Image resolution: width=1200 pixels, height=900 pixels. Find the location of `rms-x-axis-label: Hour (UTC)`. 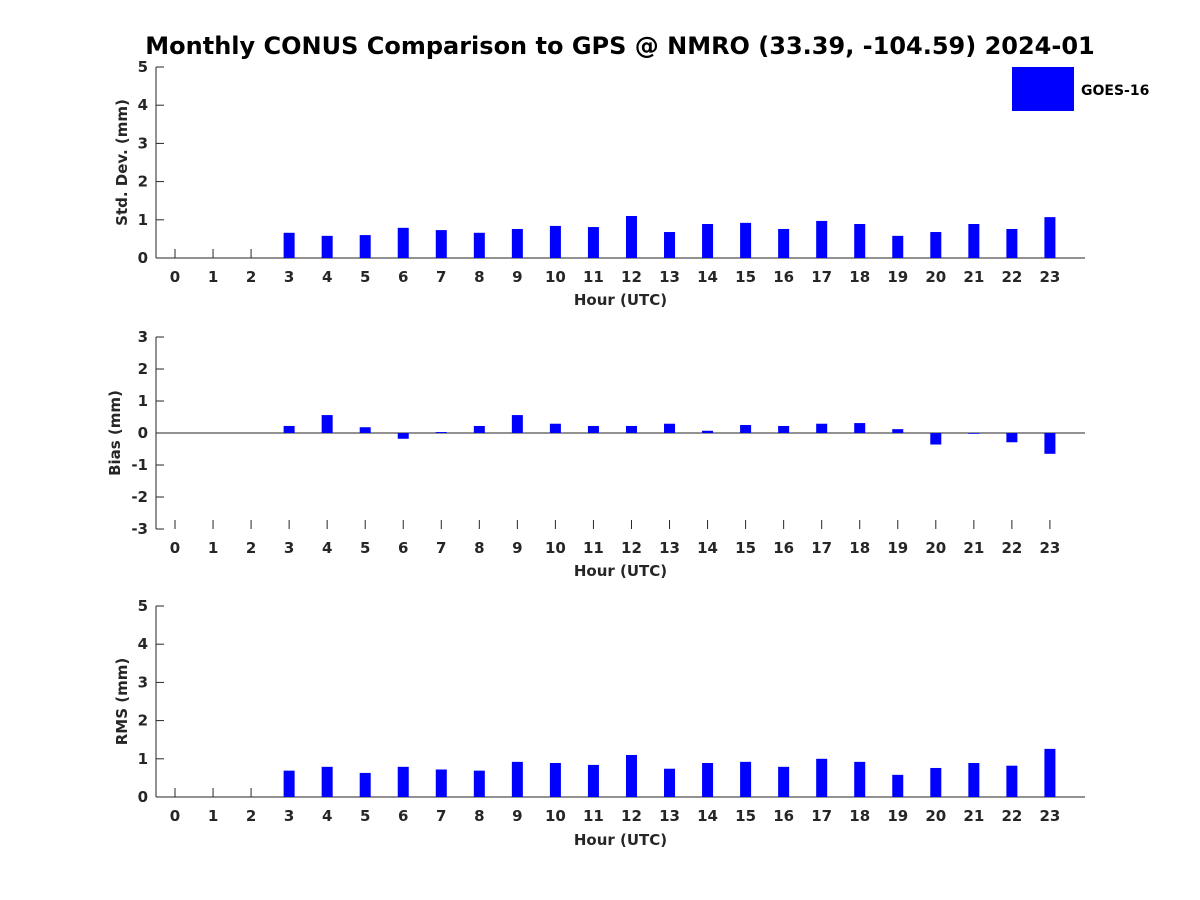

rms-x-axis-label: Hour (UTC) is located at coordinates (620, 840).